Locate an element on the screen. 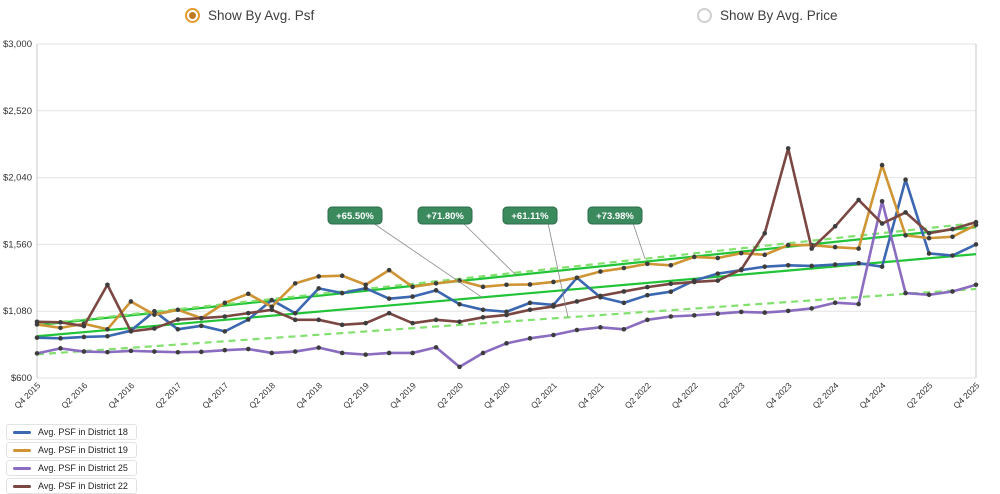  x-axis-tick-label: Q4 2023 is located at coordinates (778, 395).